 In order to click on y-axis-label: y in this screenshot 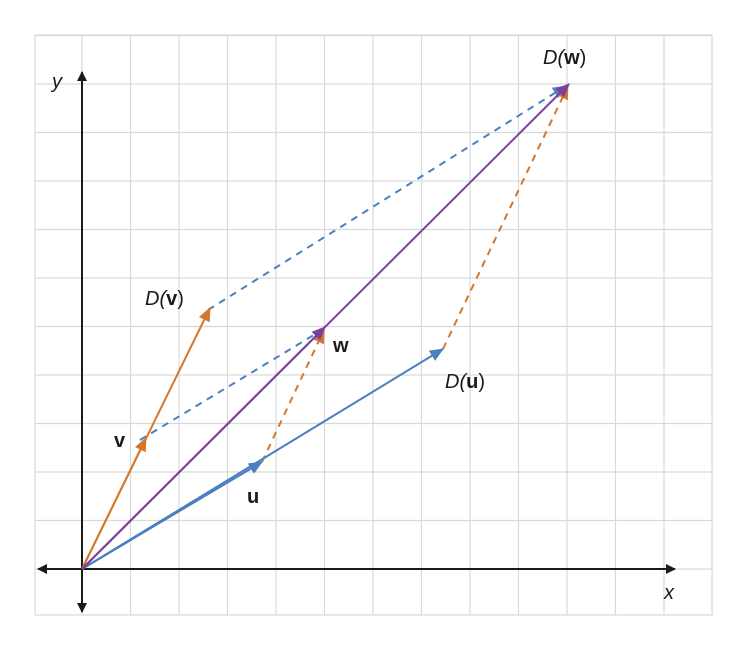, I will do `click(56, 82)`.